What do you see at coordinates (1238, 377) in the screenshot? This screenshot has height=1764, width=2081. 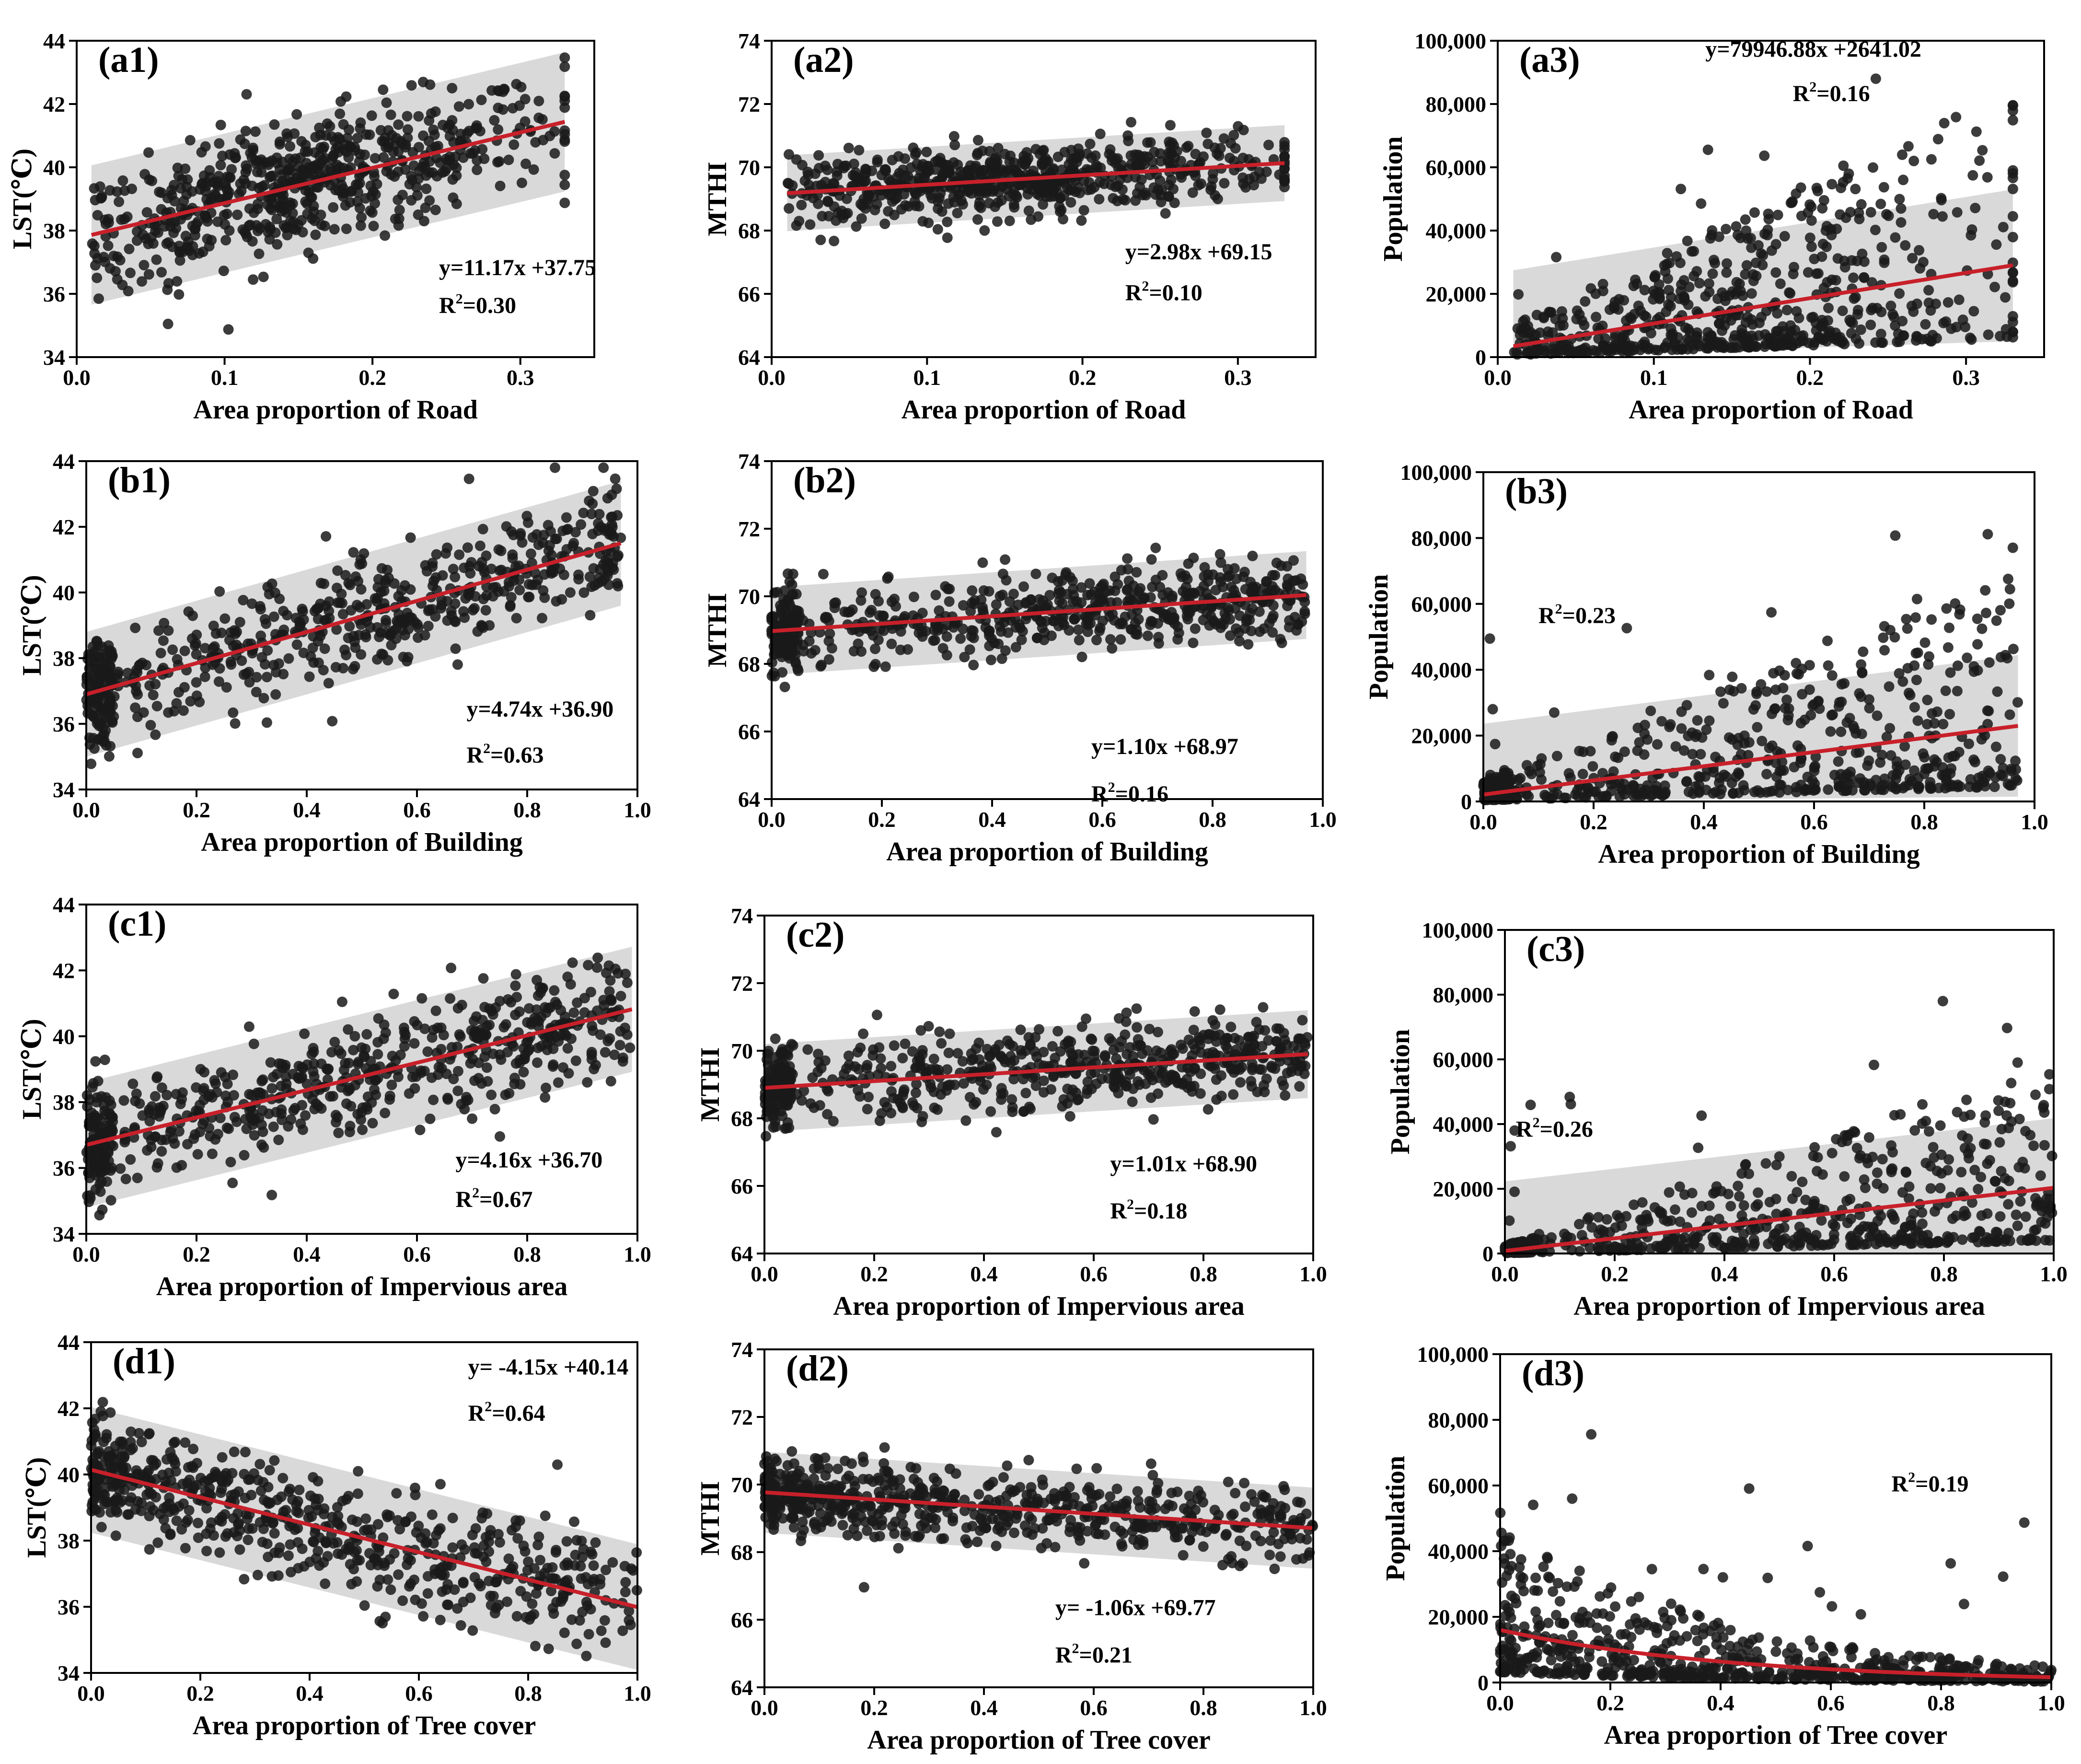 I see `x-tick-label: 0.3` at bounding box center [1238, 377].